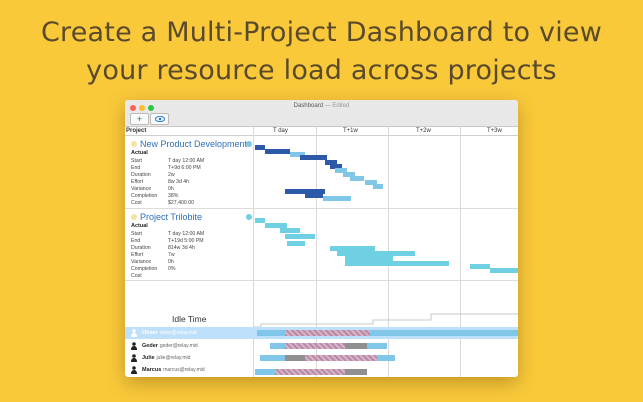  Describe the element at coordinates (136, 168) in the screenshot. I see `field-label-end: End` at that location.